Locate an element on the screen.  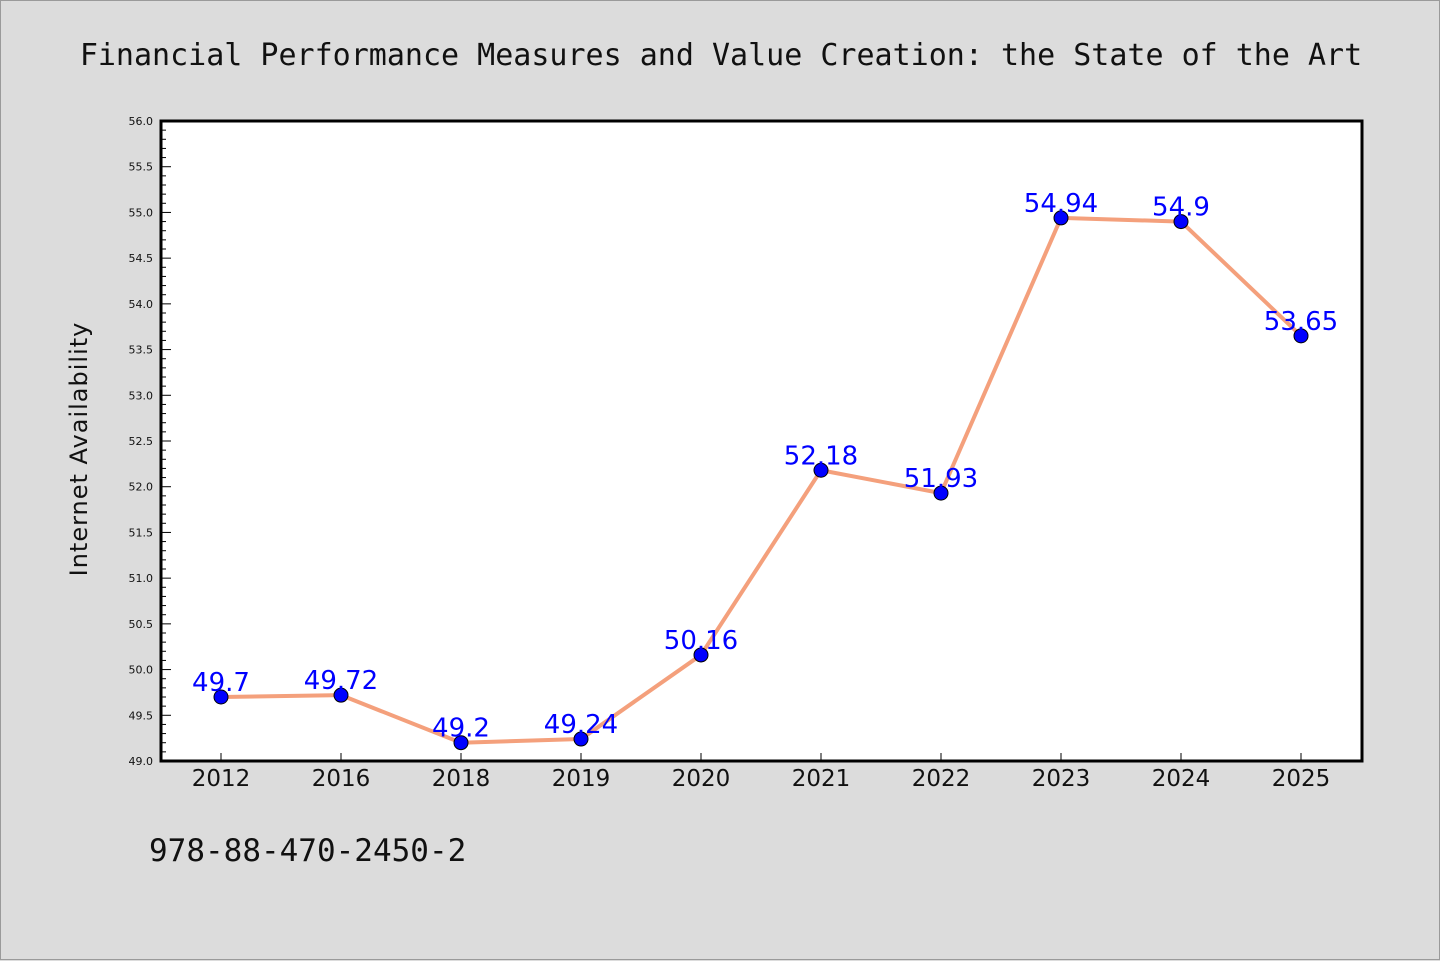
data-label: 52.18 is located at coordinates (821, 456).